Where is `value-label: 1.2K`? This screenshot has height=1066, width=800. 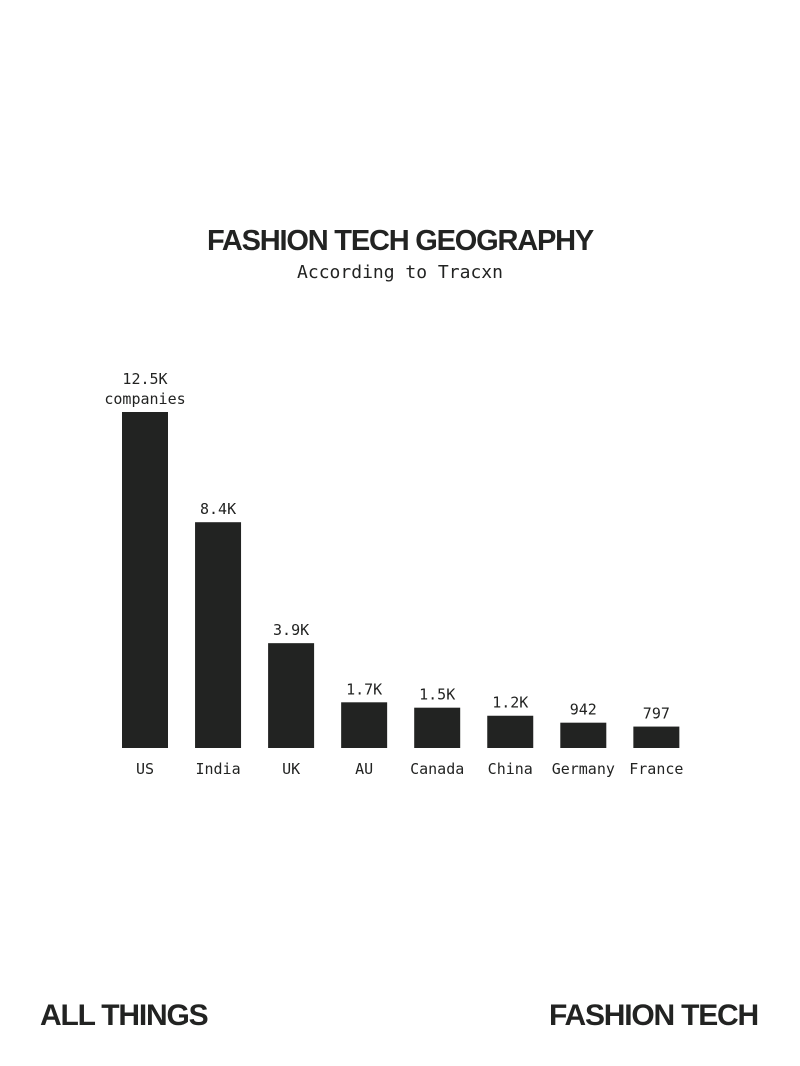
value-label: 1.2K is located at coordinates (510, 703).